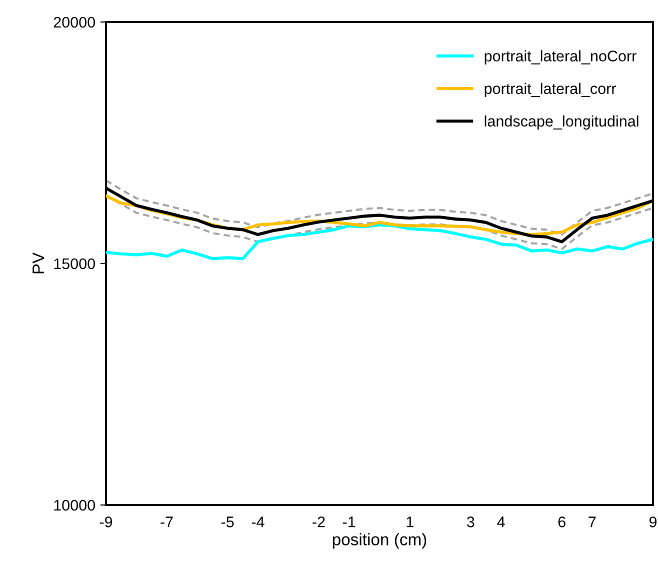  I want to click on x-axis-title: position (cm), so click(379, 541).